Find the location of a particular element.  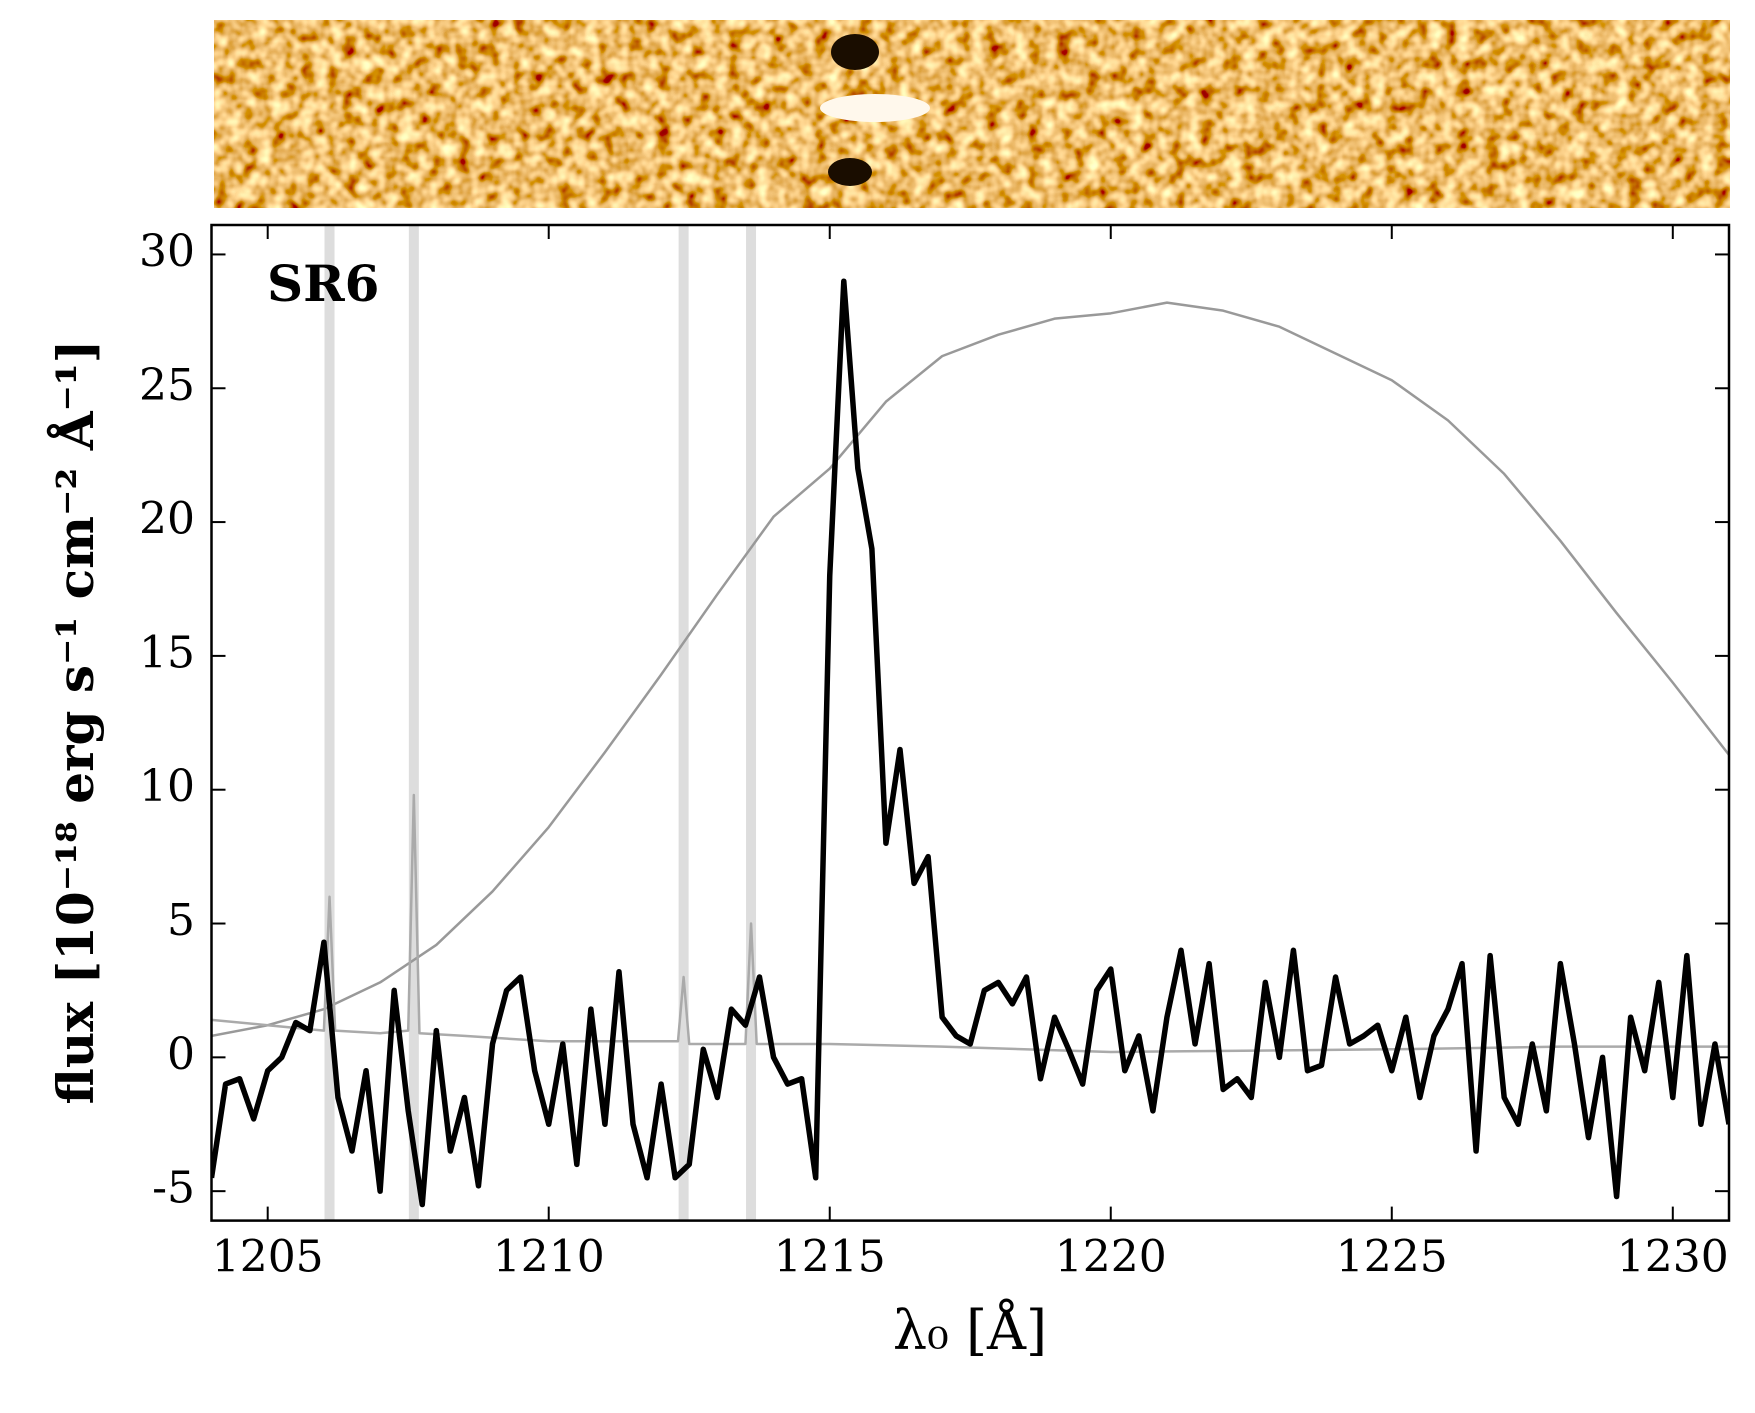

x-axis-label: λ₀ [Å] is located at coordinates (970, 1329).